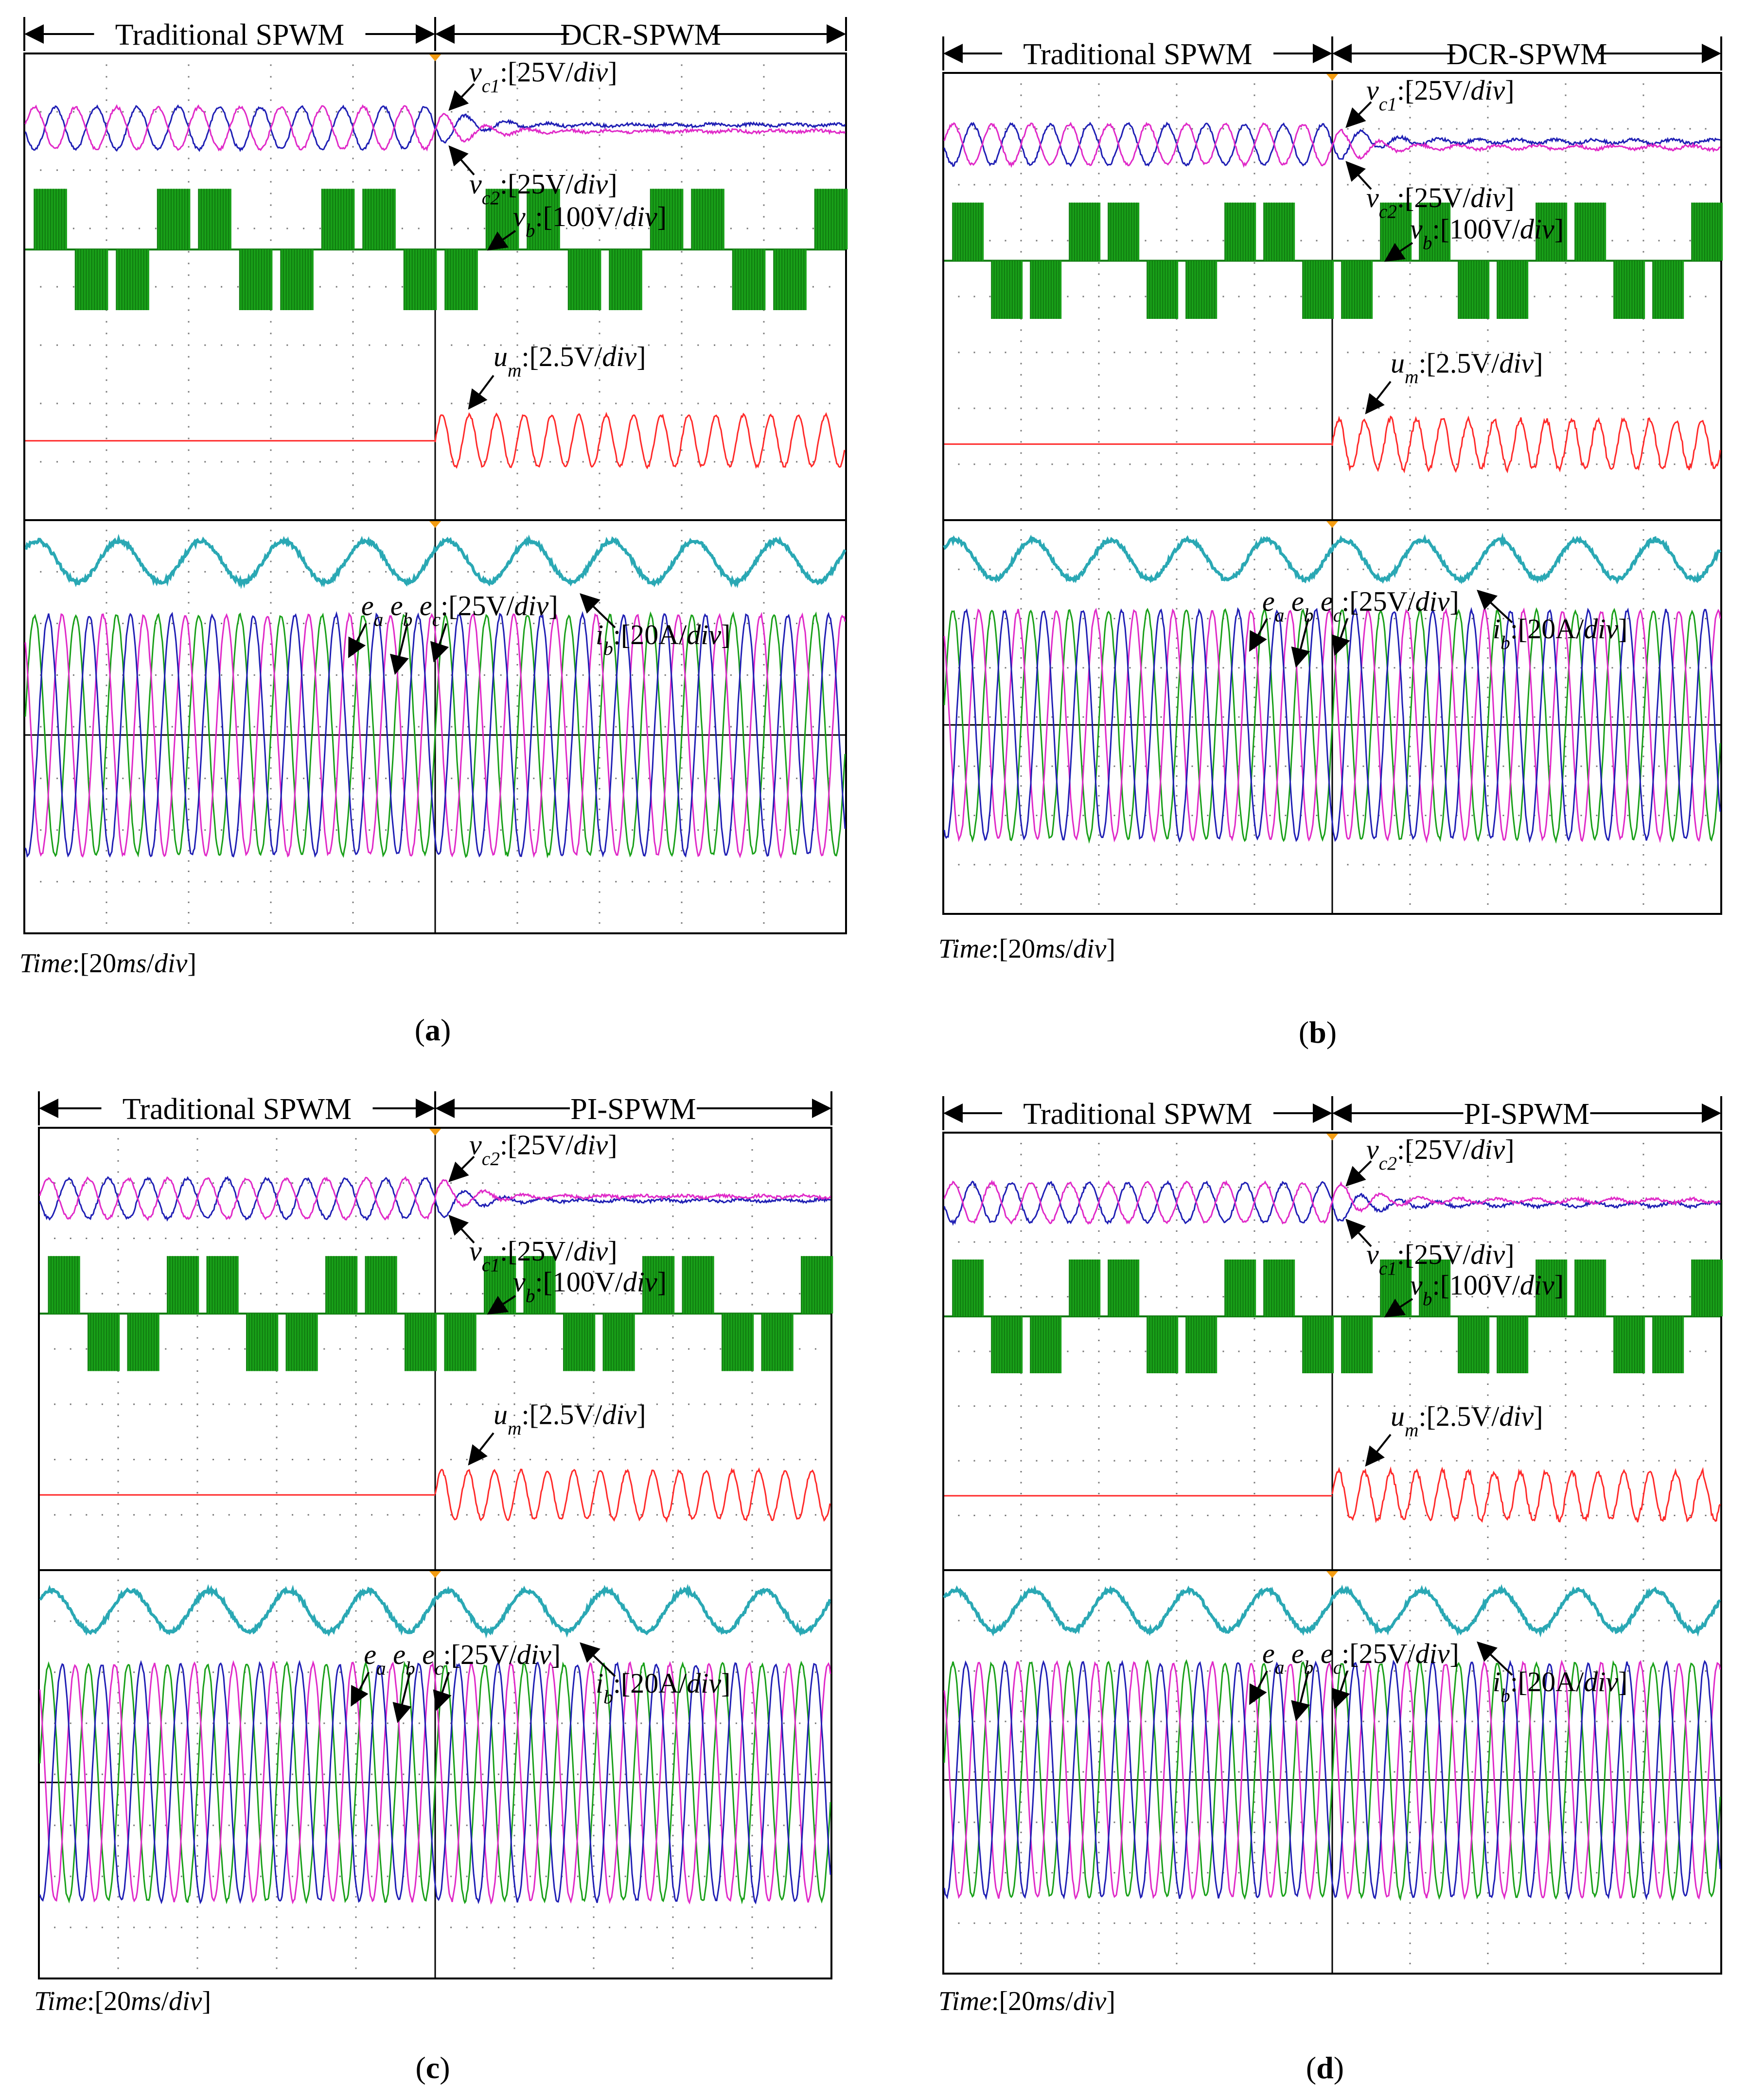  What do you see at coordinates (1138, 54) in the screenshot?
I see `header-left-label: Traditional SPWM` at bounding box center [1138, 54].